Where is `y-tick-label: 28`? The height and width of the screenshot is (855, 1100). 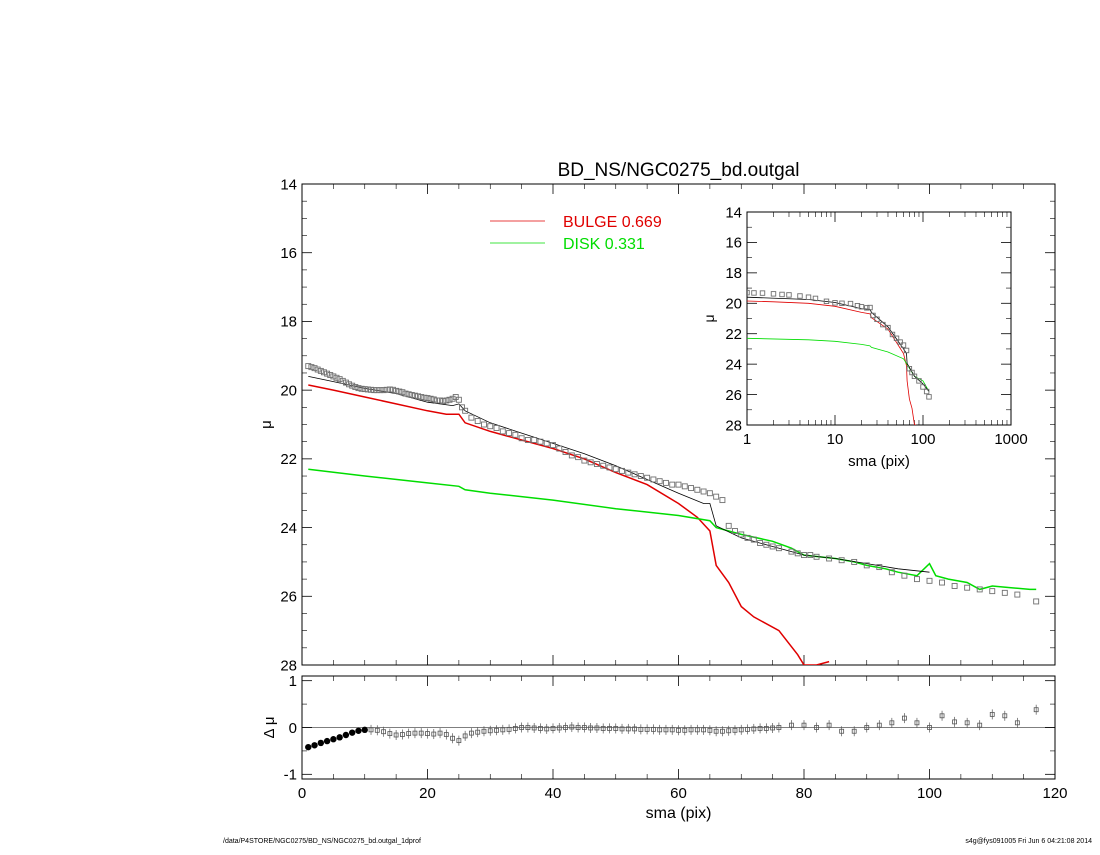 y-tick-label: 28 is located at coordinates (733, 425).